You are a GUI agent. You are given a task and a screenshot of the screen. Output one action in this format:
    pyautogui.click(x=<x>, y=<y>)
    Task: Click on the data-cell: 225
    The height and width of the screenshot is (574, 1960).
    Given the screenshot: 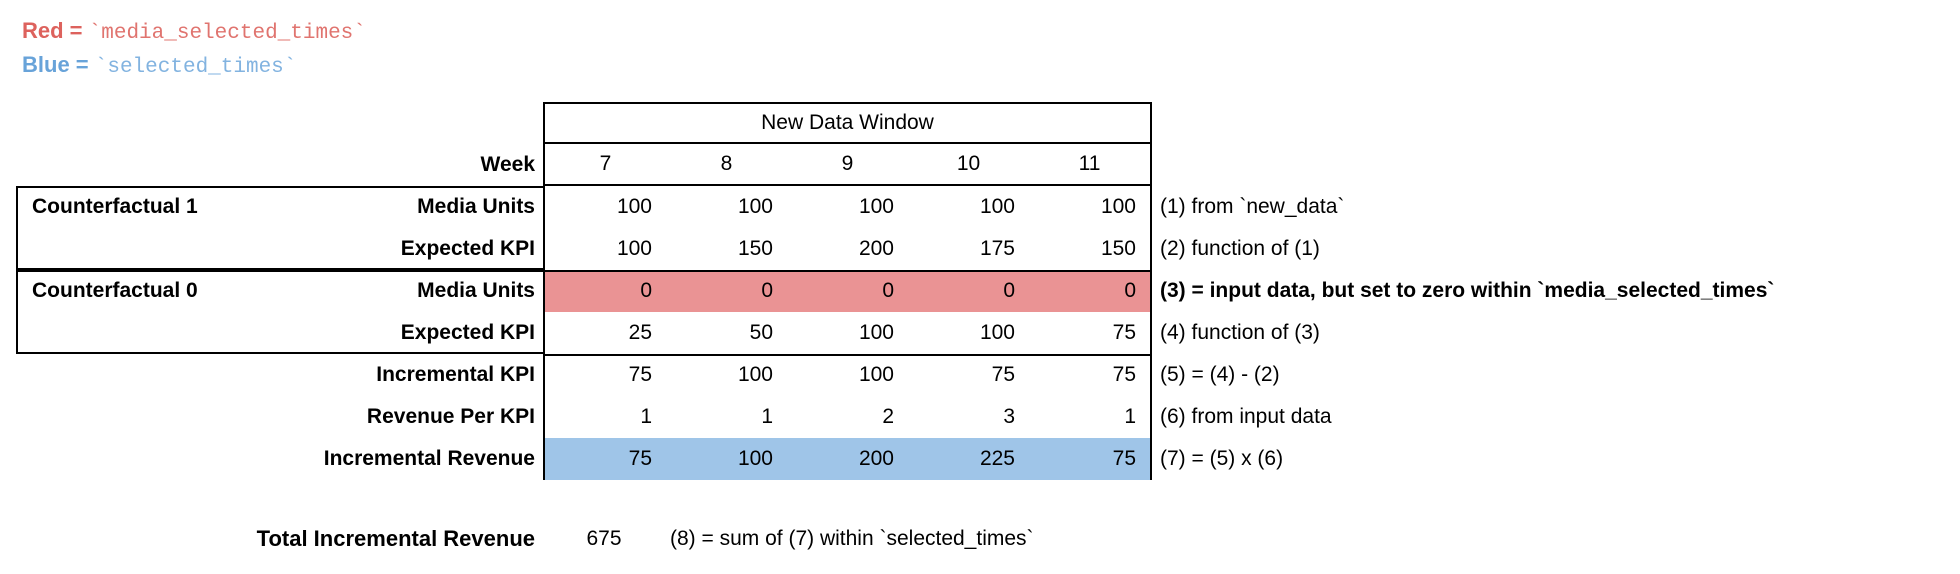 What is the action you would take?
    pyautogui.click(x=997, y=458)
    